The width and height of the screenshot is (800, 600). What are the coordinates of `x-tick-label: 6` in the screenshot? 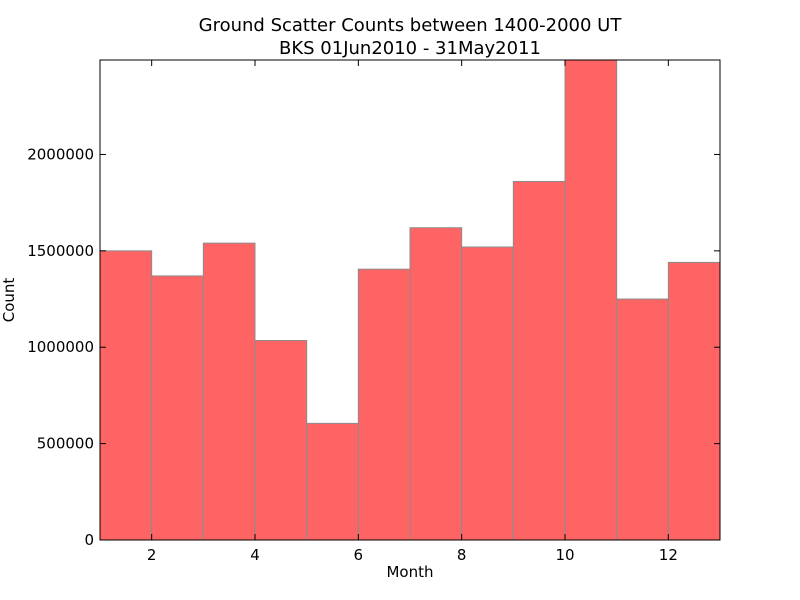 It's located at (359, 555).